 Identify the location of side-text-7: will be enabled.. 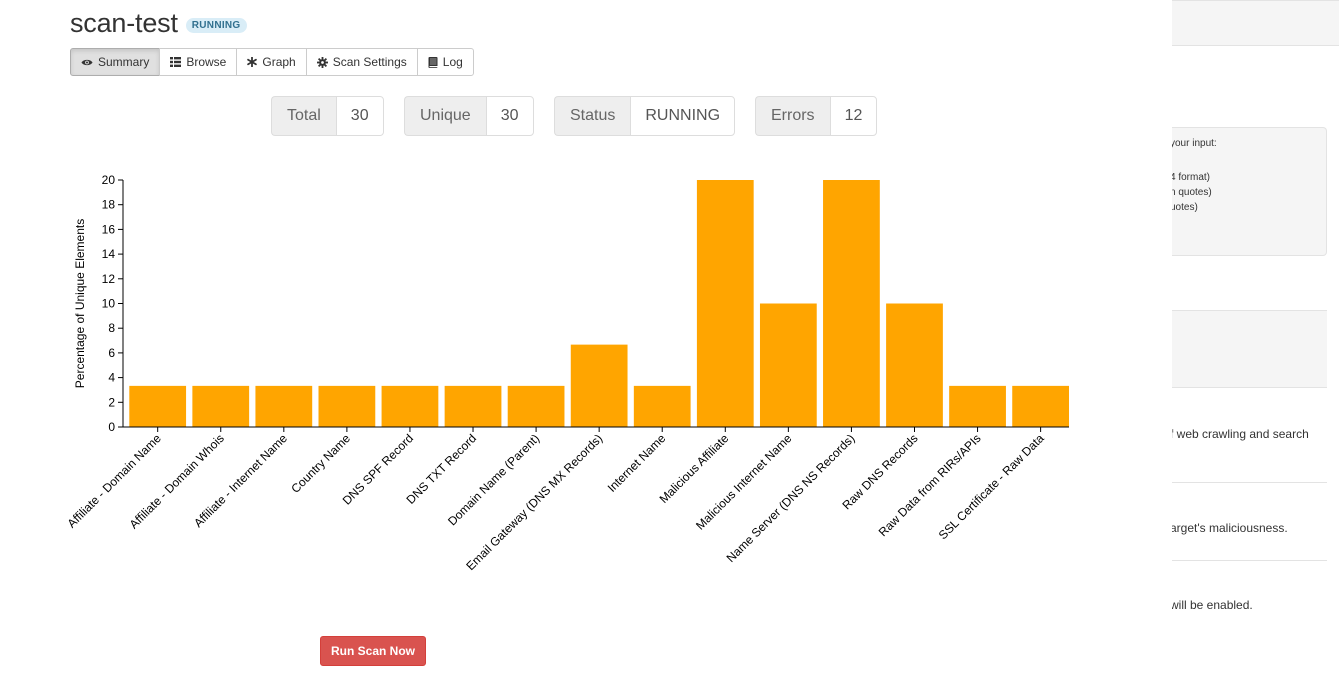
(1212, 605).